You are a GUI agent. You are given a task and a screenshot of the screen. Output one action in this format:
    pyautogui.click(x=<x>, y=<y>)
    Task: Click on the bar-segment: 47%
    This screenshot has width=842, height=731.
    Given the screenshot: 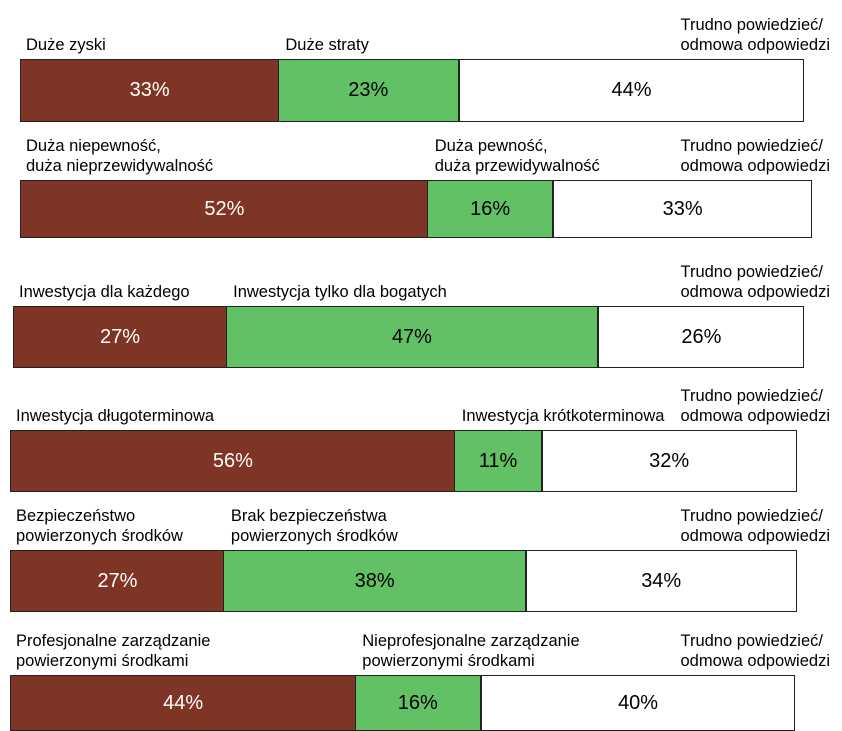 What is the action you would take?
    pyautogui.click(x=412, y=337)
    